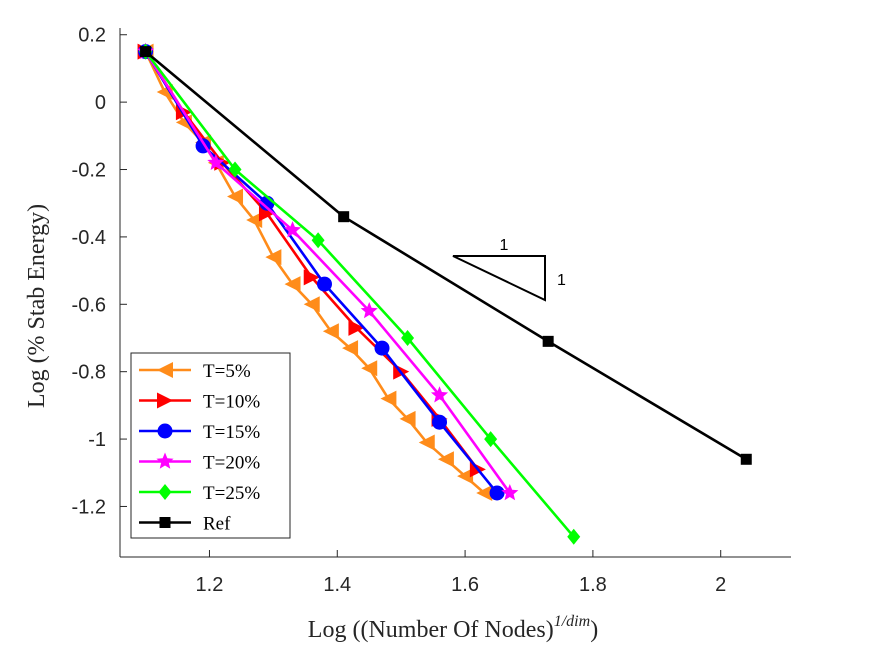 The width and height of the screenshot is (875, 656). What do you see at coordinates (594, 630) in the screenshot?
I see `x-axis-label-close: )` at bounding box center [594, 630].